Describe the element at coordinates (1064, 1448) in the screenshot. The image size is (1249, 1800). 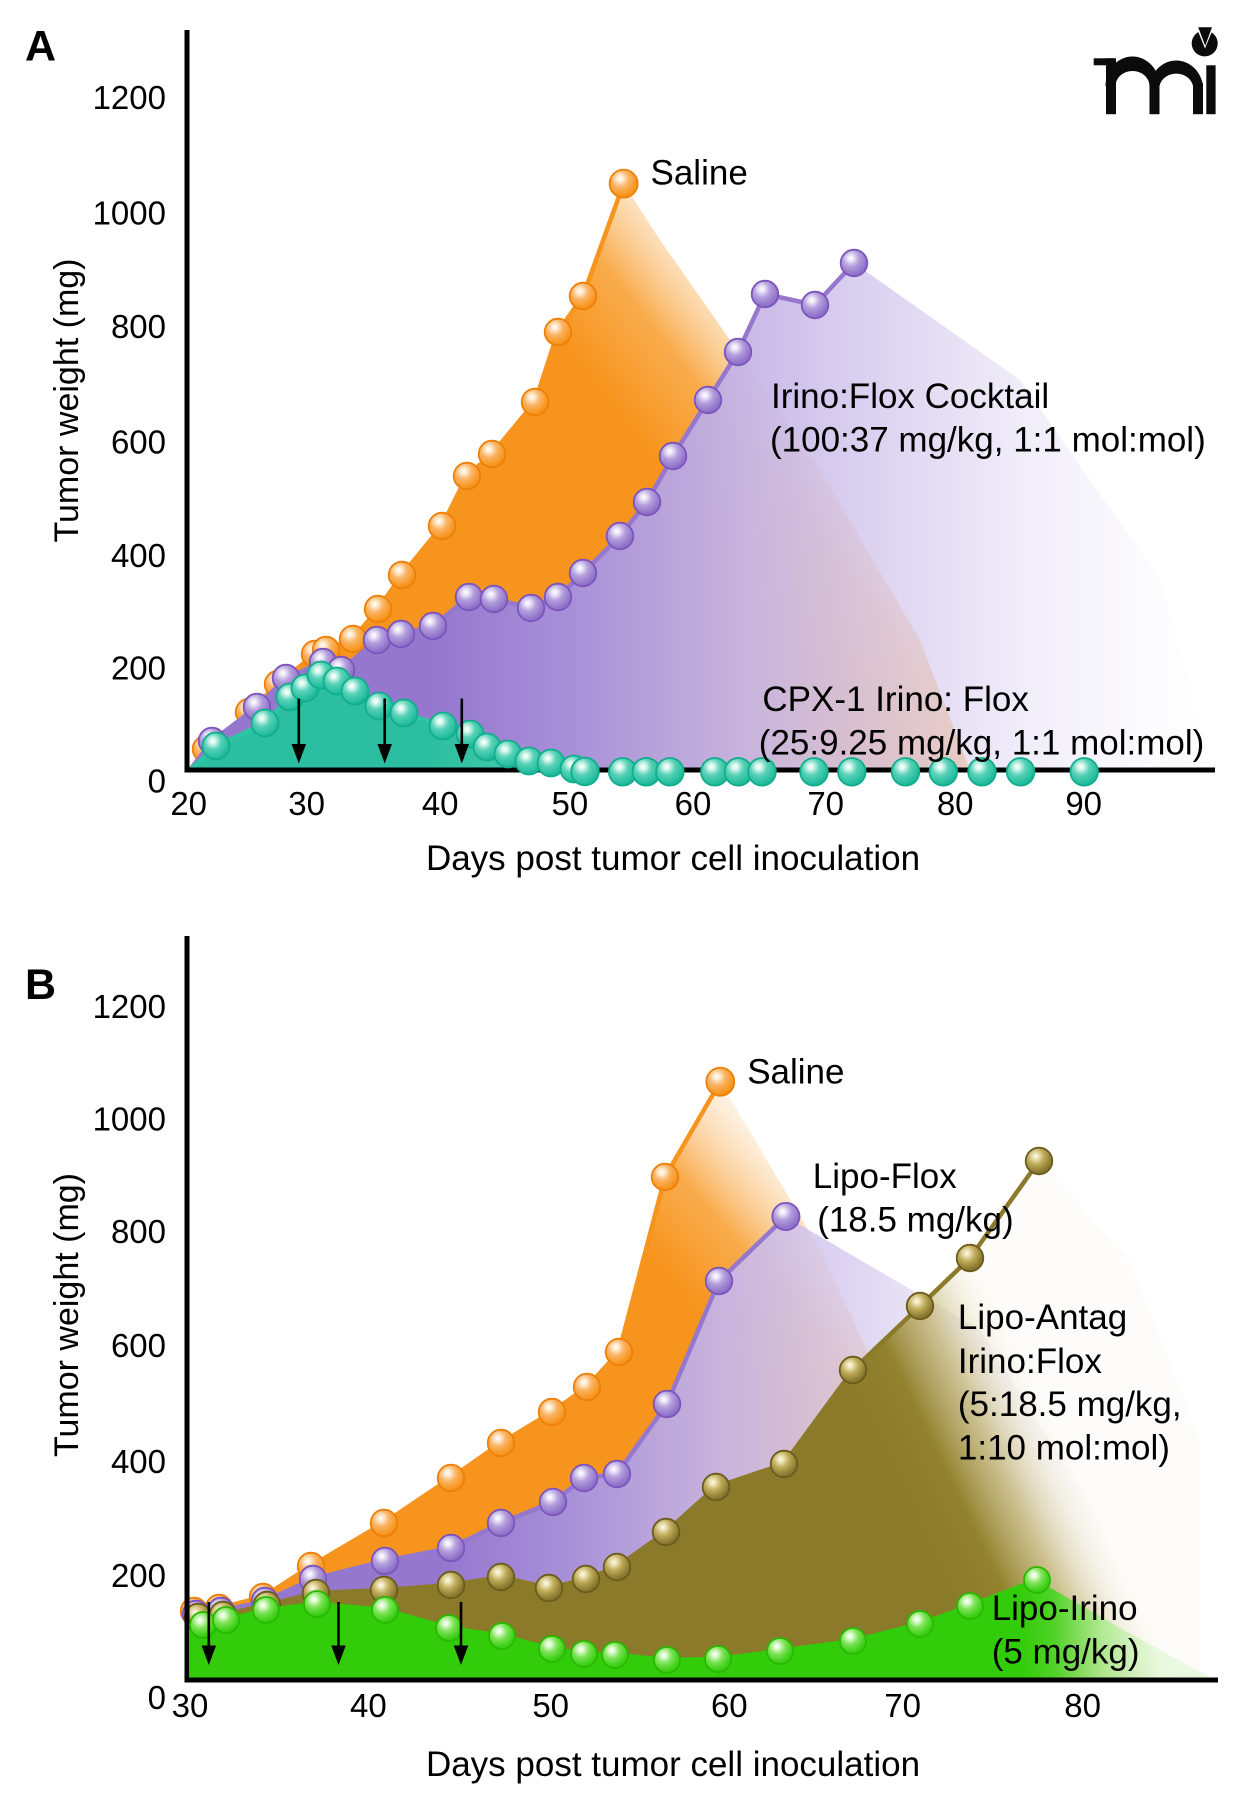
I see `svg-text: 1:10 mol:mol)` at that location.